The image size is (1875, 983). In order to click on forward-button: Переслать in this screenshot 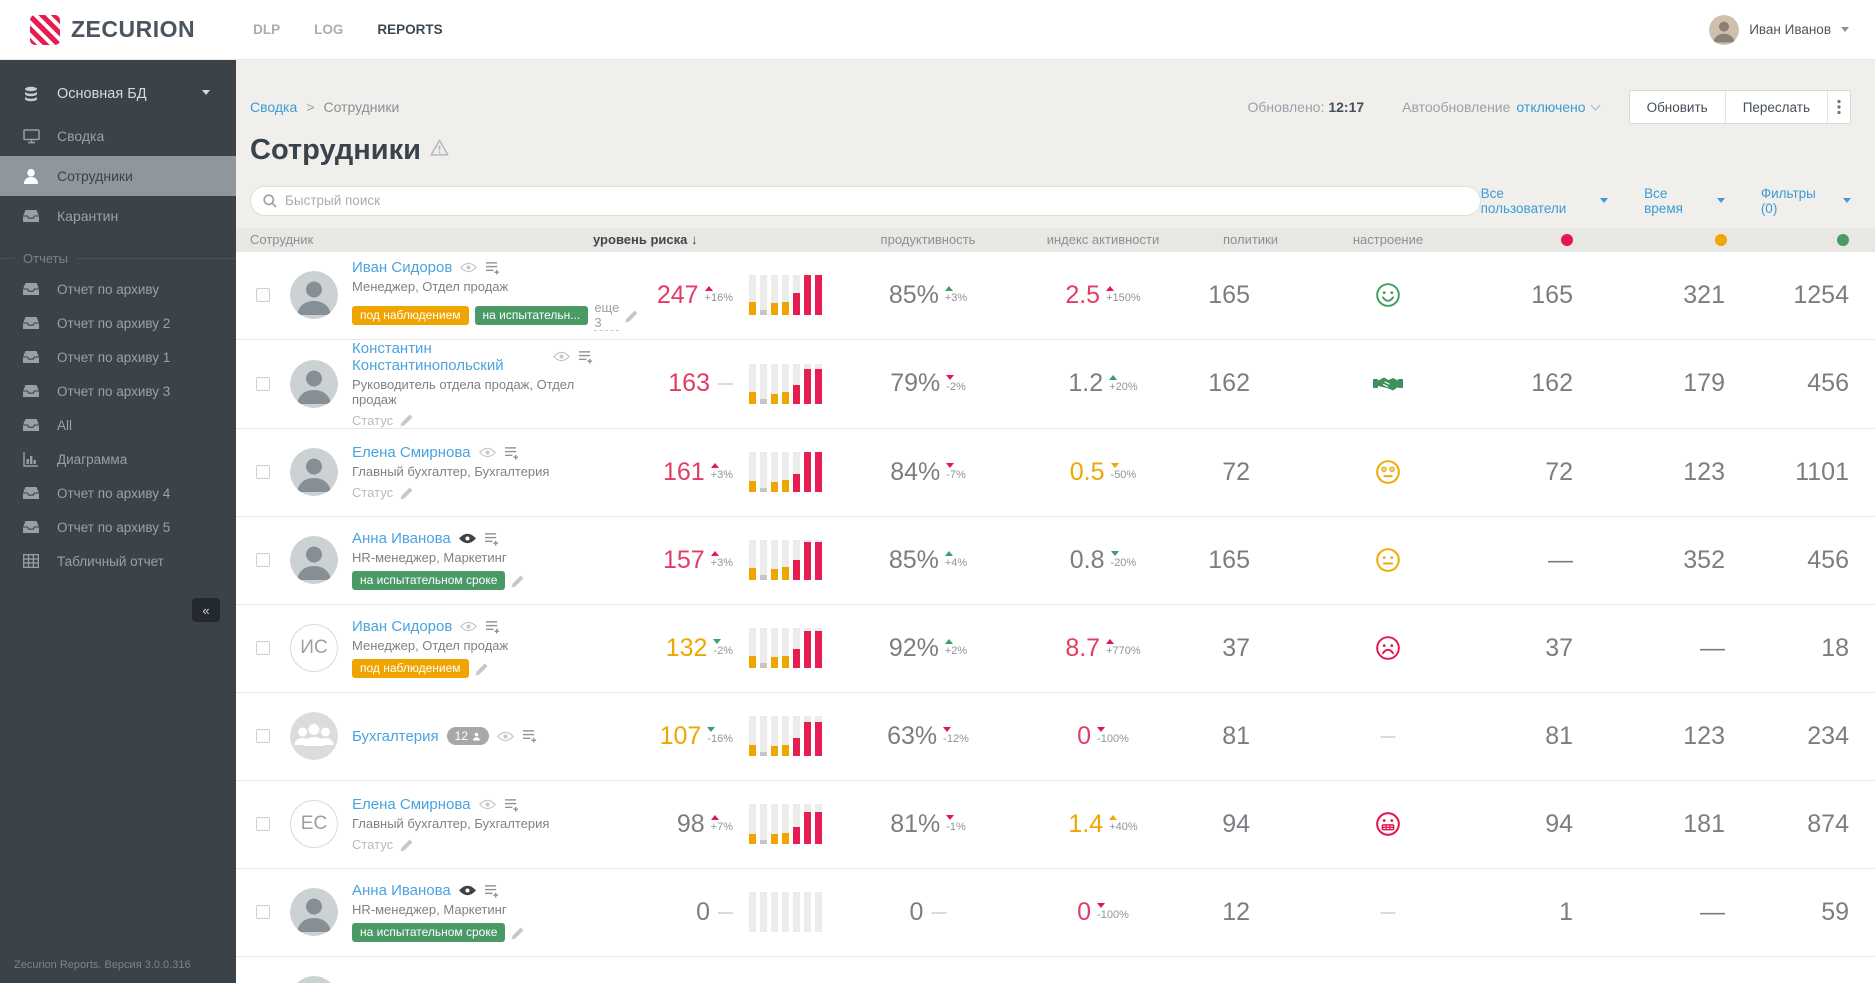, I will do `click(1776, 107)`.